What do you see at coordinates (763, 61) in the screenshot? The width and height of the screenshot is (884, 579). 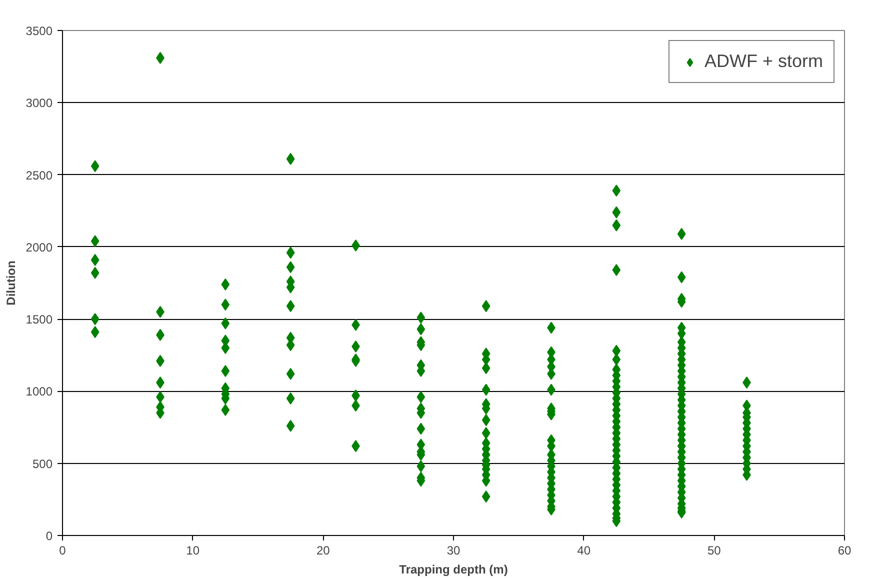 I see `legend-label: ADWF + storm` at bounding box center [763, 61].